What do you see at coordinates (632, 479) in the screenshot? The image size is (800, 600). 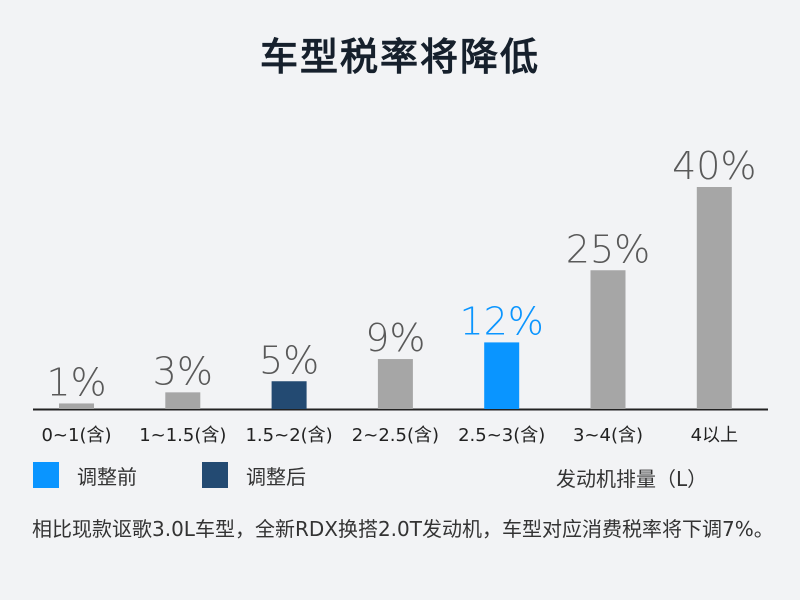 I see `x-axis-label: 发动机排量（L）` at bounding box center [632, 479].